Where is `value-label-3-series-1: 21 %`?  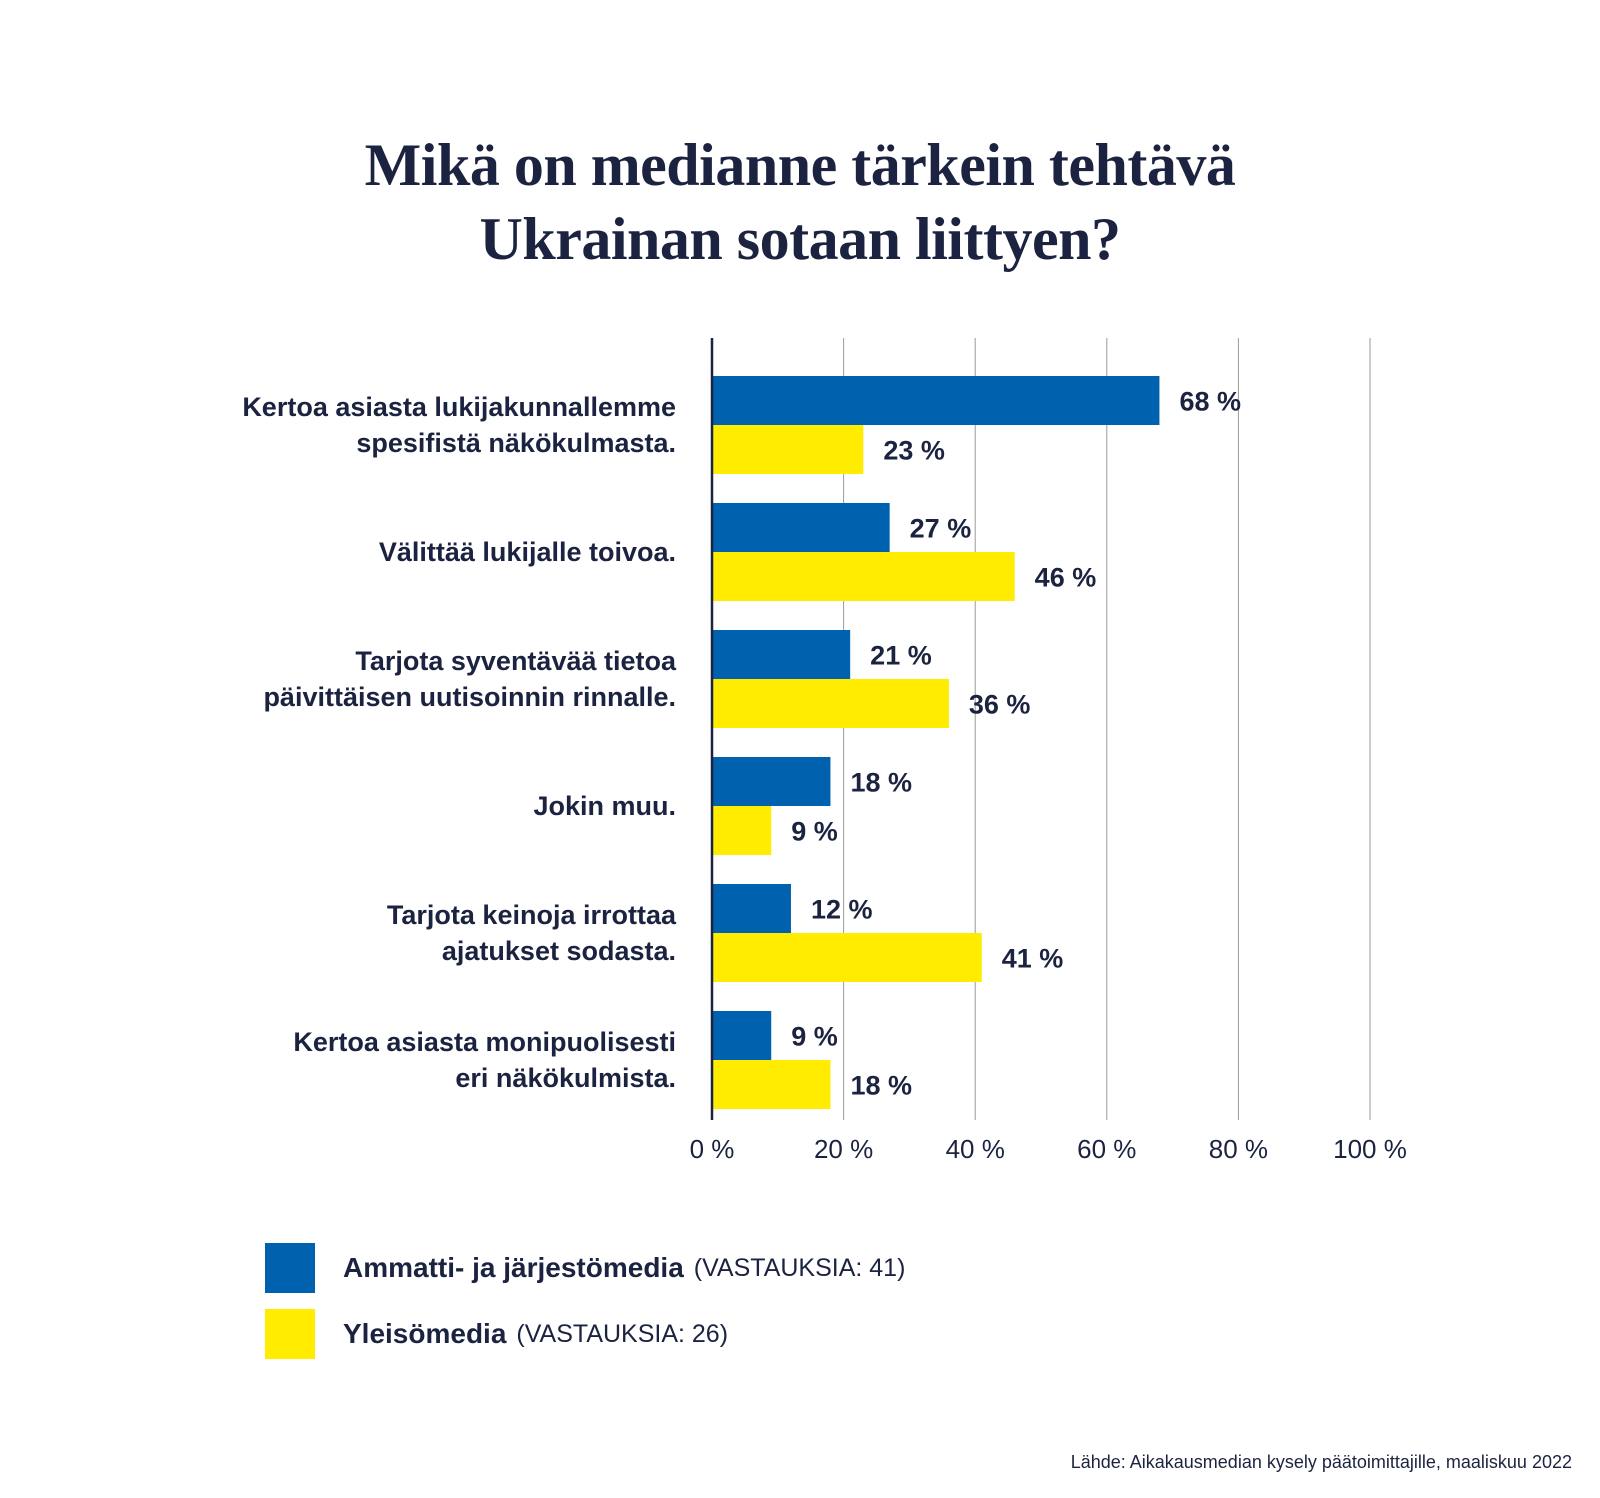 value-label-3-series-1: 21 % is located at coordinates (901, 656).